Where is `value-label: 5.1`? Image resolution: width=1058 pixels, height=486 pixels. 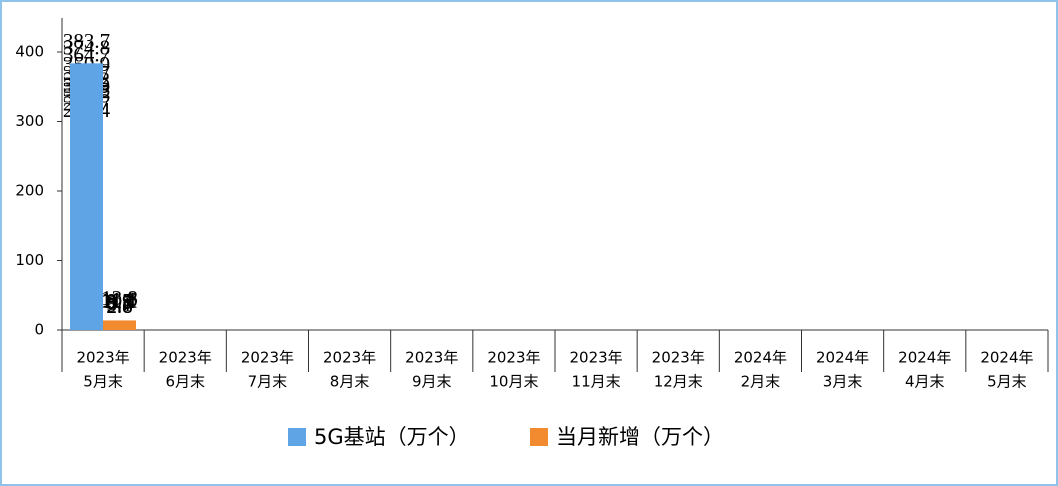
value-label: 5.1 is located at coordinates (119, 304).